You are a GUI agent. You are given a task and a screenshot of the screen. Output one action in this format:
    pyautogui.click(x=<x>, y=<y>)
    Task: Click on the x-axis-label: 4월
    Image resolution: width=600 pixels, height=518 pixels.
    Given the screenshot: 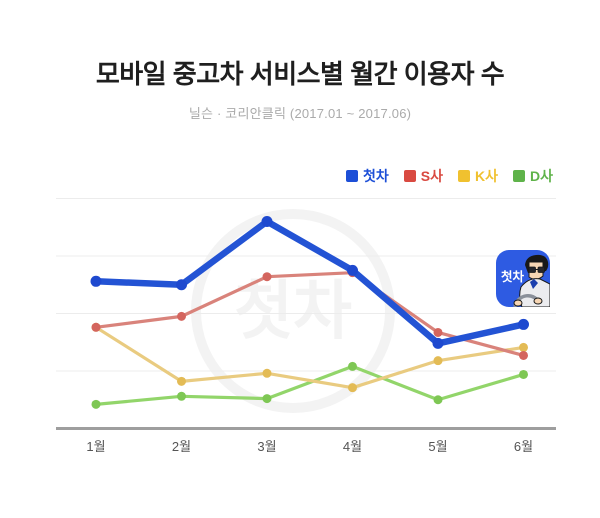 What is the action you would take?
    pyautogui.click(x=352, y=446)
    